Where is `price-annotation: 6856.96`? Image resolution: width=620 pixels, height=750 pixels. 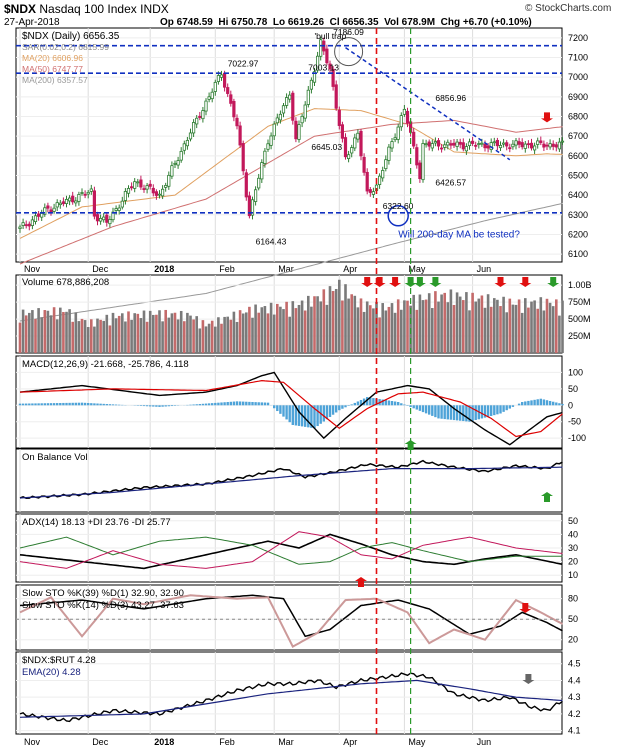
price-annotation: 6856.96 is located at coordinates (450, 98).